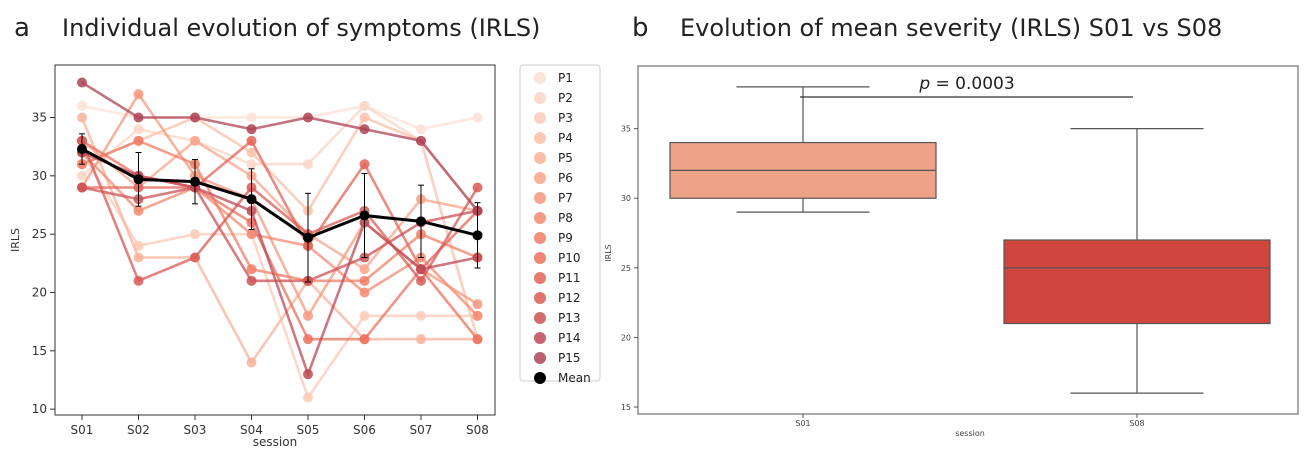 The image size is (1304, 451). What do you see at coordinates (553, 238) in the screenshot?
I see `legend-item: P9` at bounding box center [553, 238].